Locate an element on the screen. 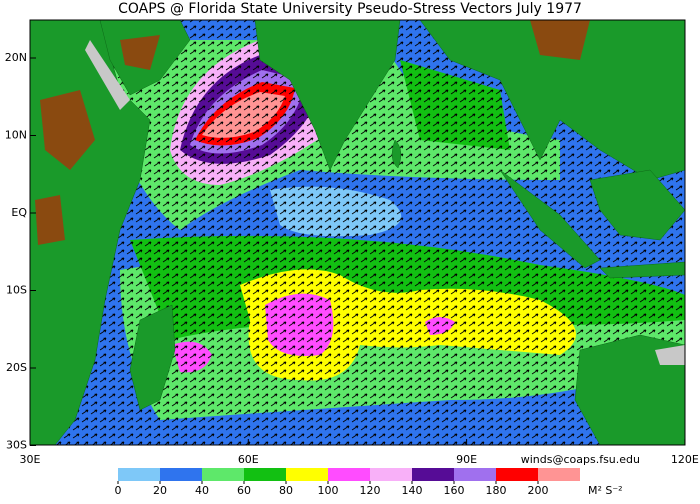 Image resolution: width=700 pixels, height=504 pixels. lon-label: 90E is located at coordinates (466, 459).